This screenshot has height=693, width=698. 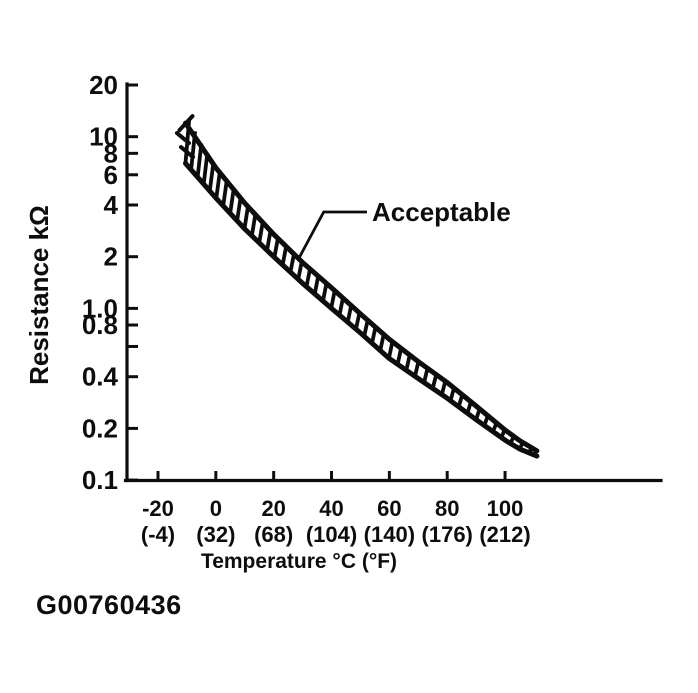 What do you see at coordinates (504, 534) in the screenshot?
I see `x-tick-label-fahrenheit: (212)` at bounding box center [504, 534].